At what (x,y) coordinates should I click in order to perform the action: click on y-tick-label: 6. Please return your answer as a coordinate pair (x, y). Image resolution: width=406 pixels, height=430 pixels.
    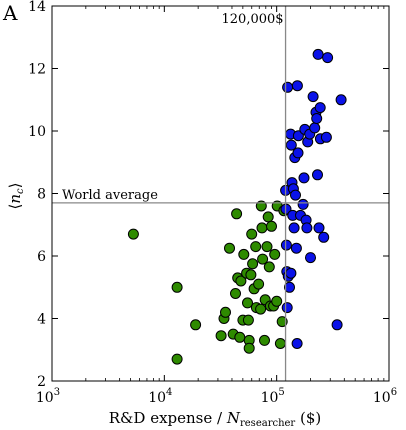
    Looking at the image, I should click on (41, 257).